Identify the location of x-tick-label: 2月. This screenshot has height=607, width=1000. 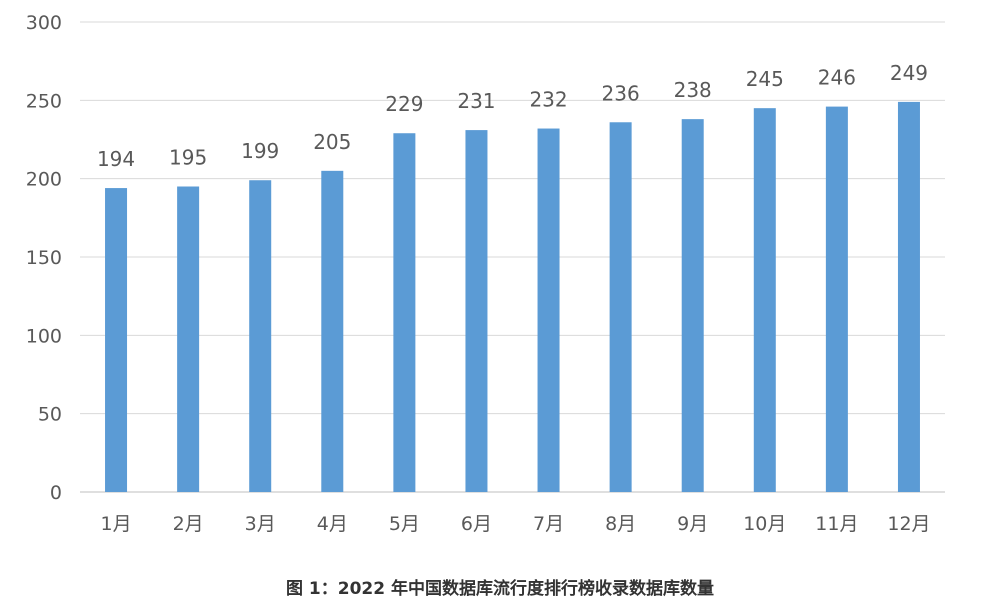
(188, 524).